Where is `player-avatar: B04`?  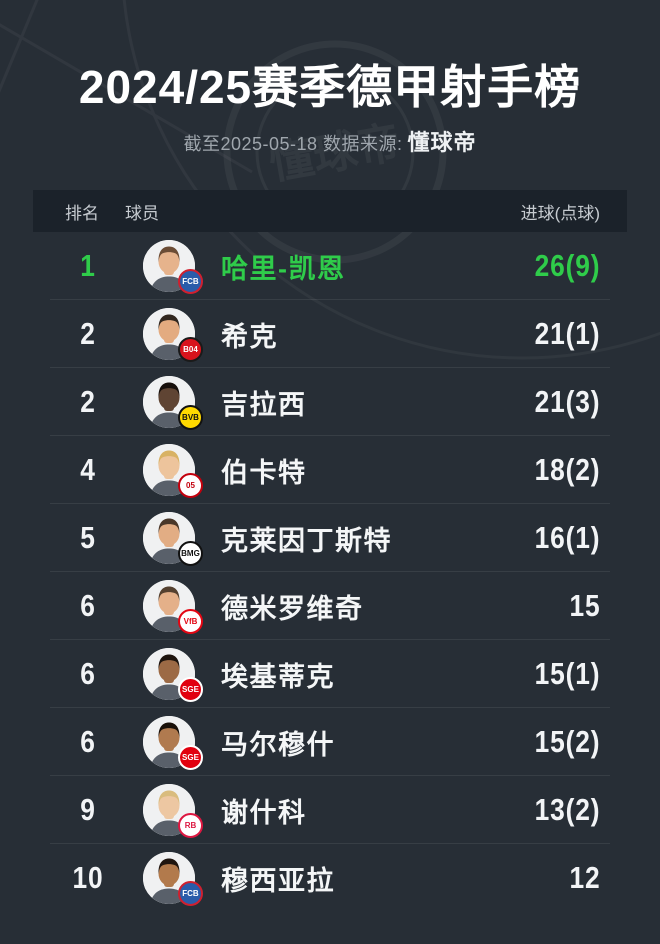 player-avatar: B04 is located at coordinates (173, 335).